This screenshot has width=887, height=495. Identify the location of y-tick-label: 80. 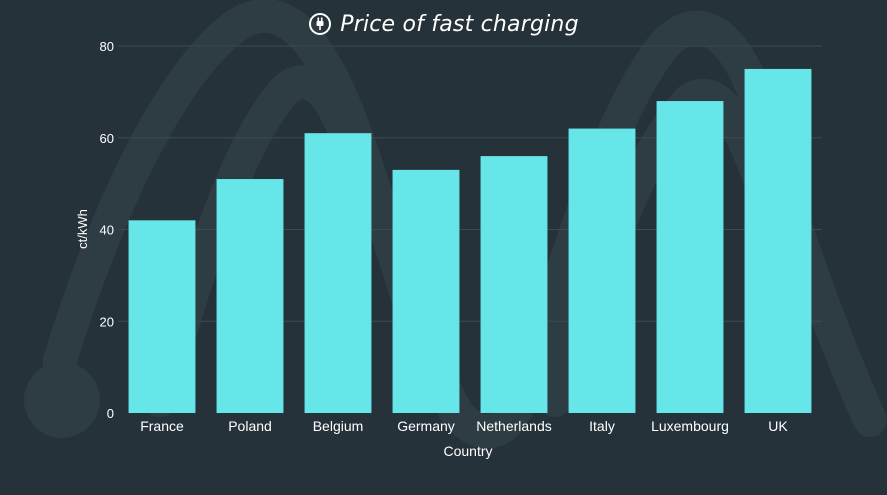
(107, 46).